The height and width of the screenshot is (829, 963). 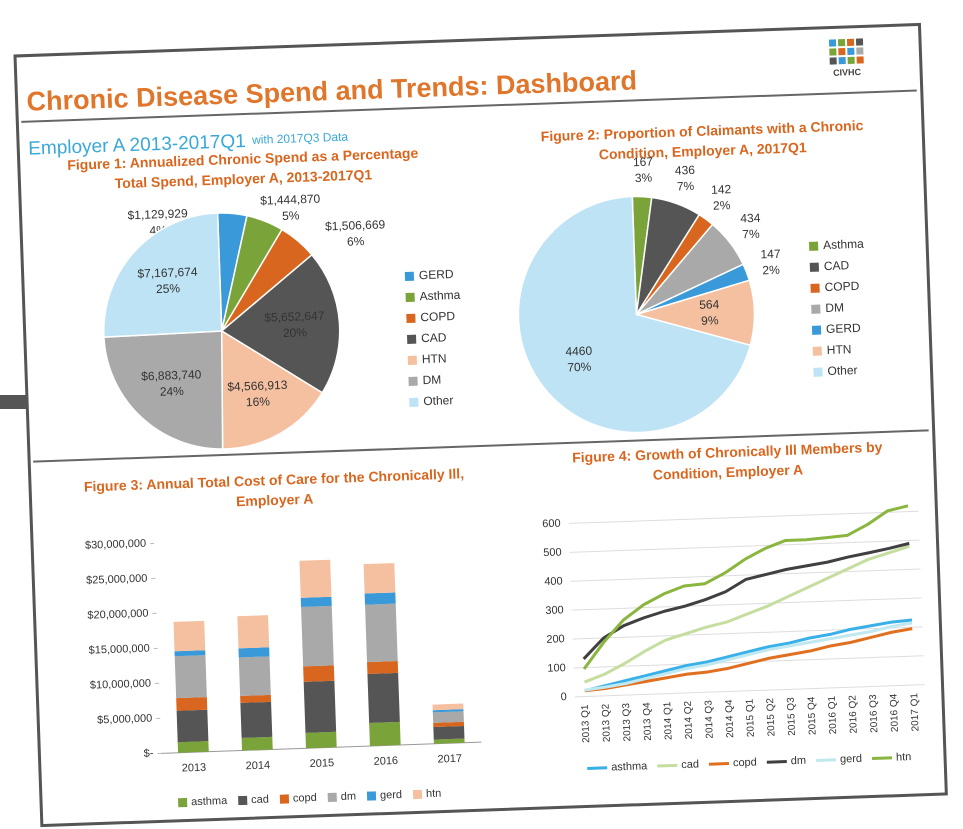 What do you see at coordinates (728, 471) in the screenshot?
I see `chart-title: Condition, Employer A` at bounding box center [728, 471].